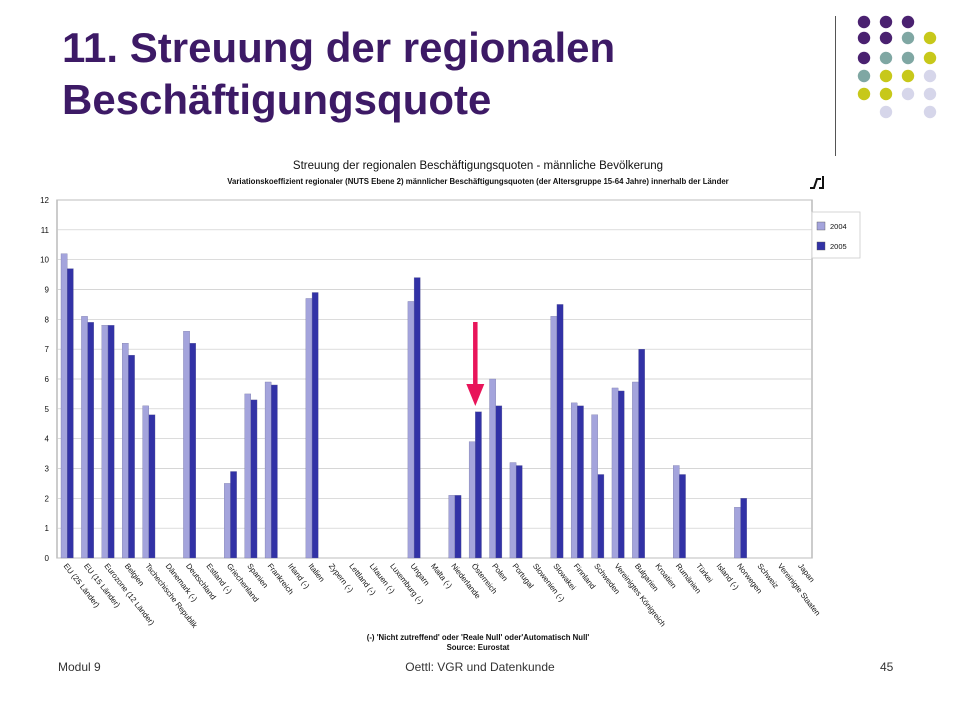  Describe the element at coordinates (831, 236) in the screenshot. I see `legend: 2004 2005` at that location.